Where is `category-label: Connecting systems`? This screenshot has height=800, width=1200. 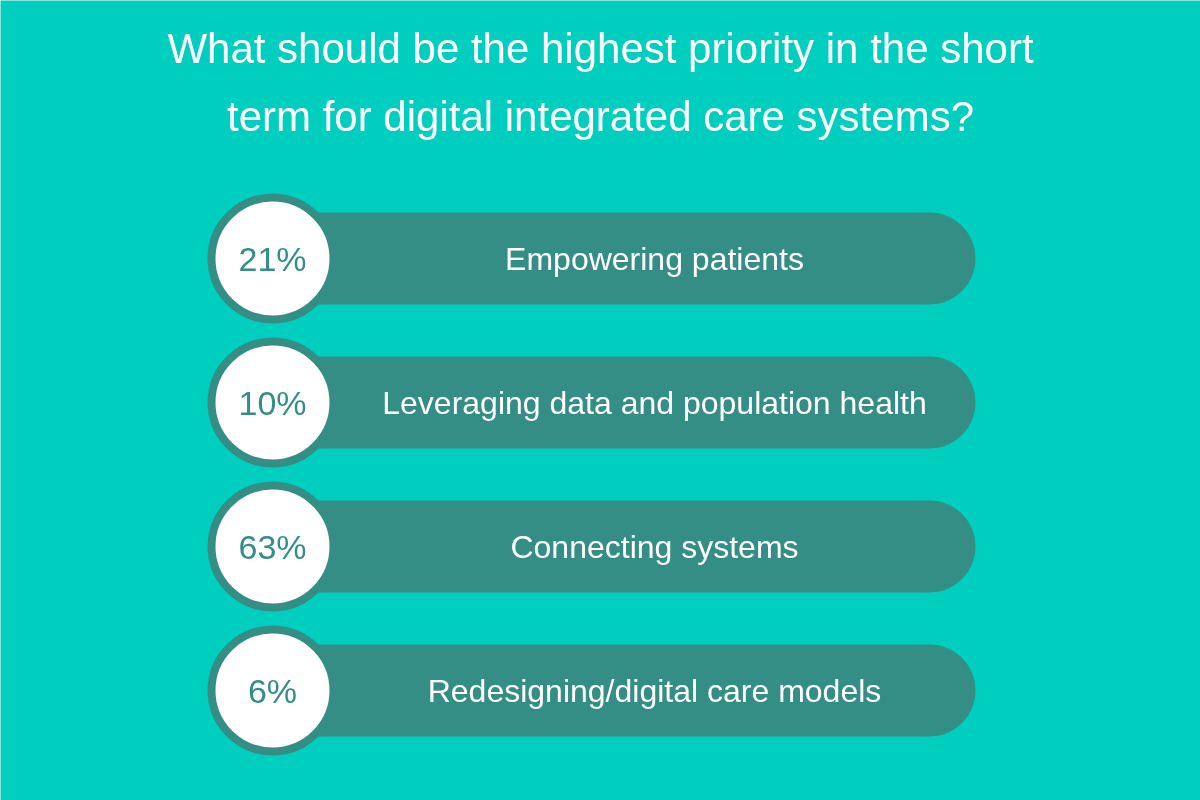 category-label: Connecting systems is located at coordinates (654, 546).